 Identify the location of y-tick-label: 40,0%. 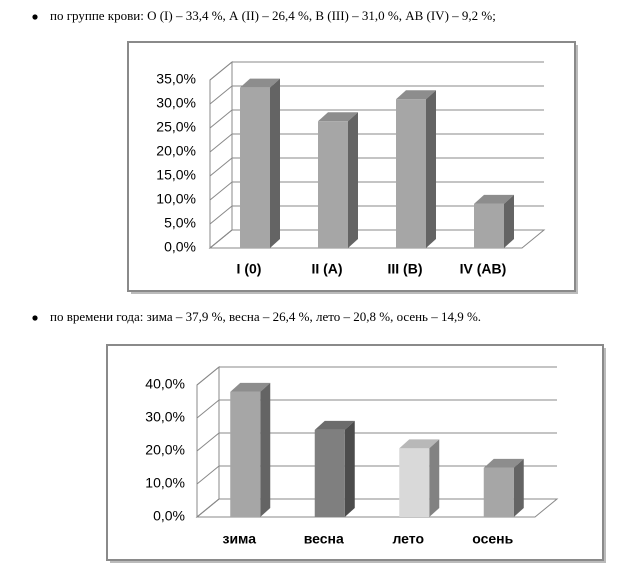
(165, 384).